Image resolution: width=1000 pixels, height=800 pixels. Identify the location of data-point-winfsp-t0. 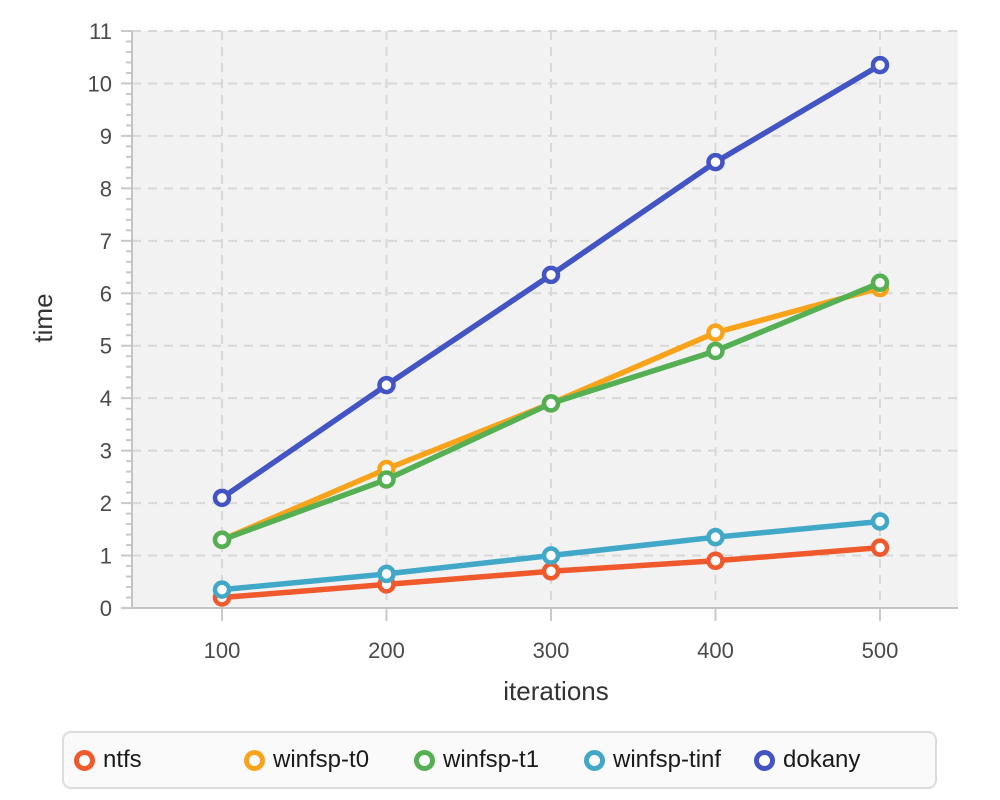
(715, 332).